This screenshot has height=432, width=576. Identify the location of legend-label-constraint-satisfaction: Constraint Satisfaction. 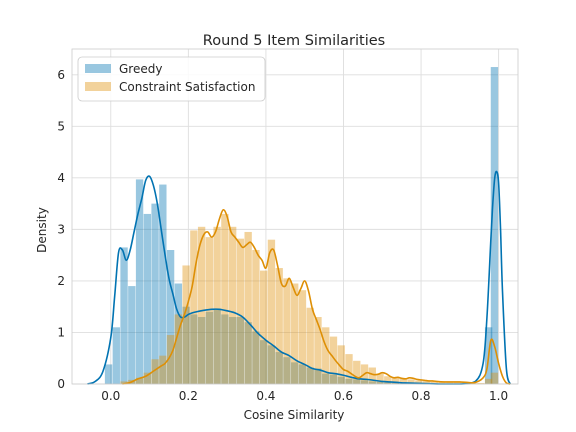
(187, 87).